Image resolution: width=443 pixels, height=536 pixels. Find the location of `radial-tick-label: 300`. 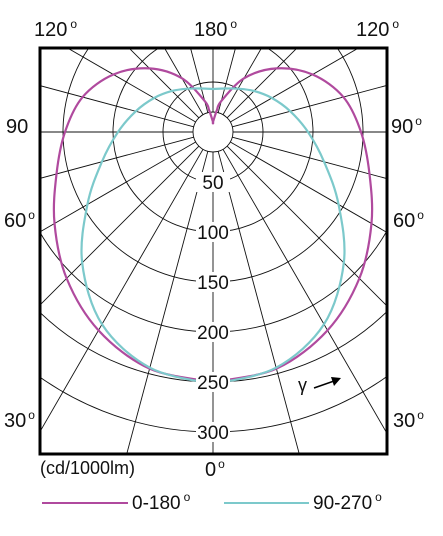

radial-tick-label: 300 is located at coordinates (213, 433).